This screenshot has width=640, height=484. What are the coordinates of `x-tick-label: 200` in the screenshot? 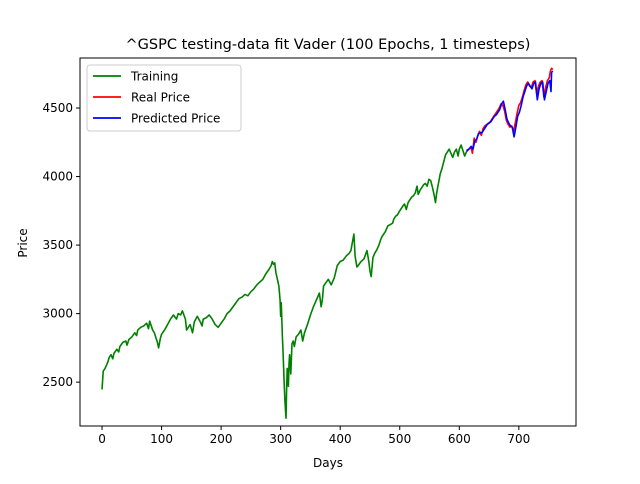 It's located at (221, 439).